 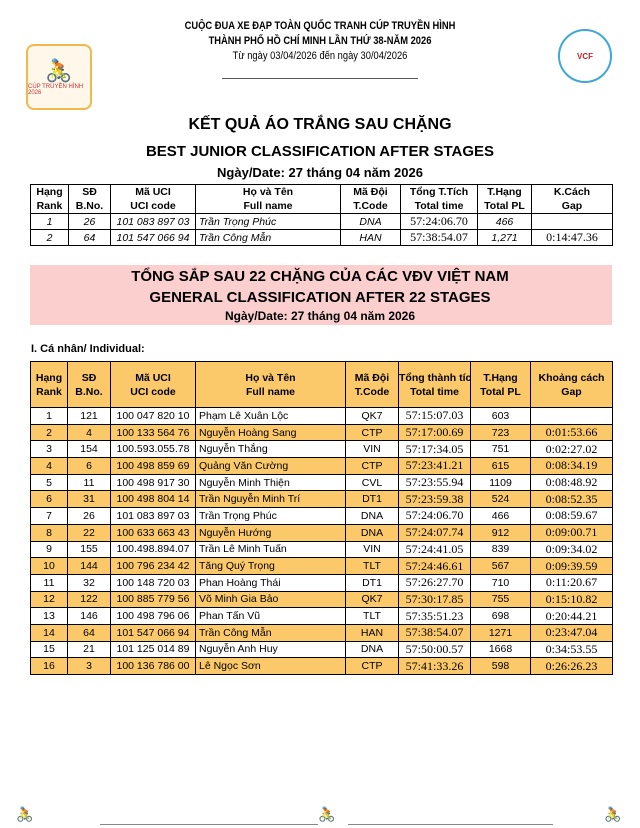 I want to click on general-title-en: GENERAL CLASSIFICATION AFTER 22 STAGES, so click(x=320, y=297).